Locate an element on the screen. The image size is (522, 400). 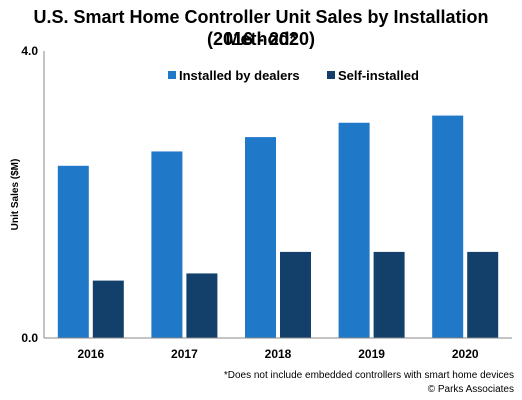
x-tick-label-2020: 2020 is located at coordinates (465, 354).